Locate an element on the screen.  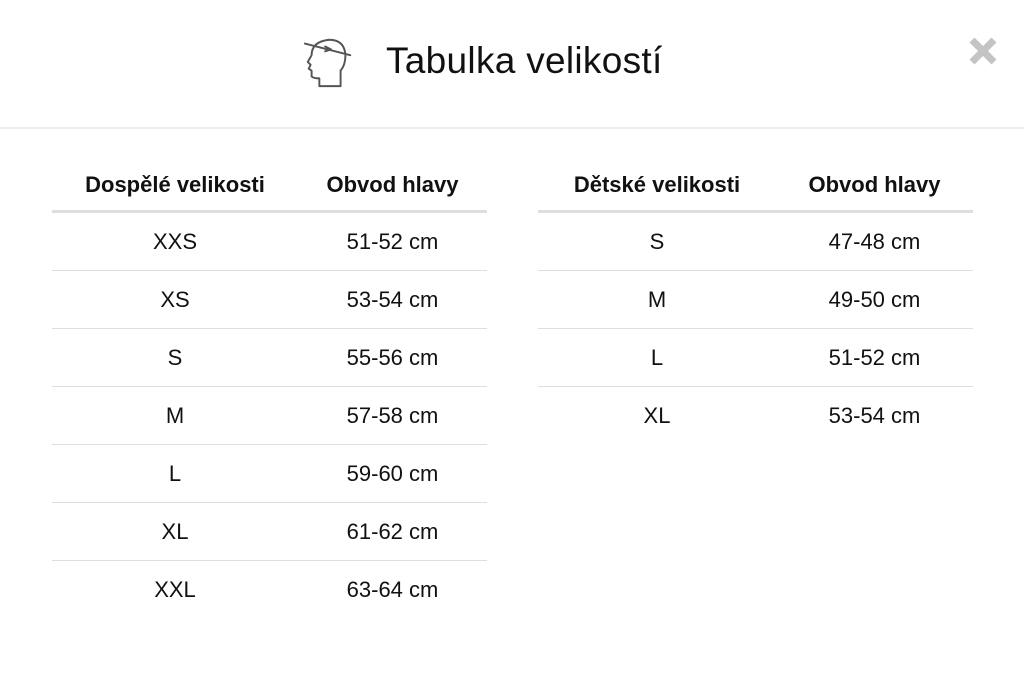
head-circumference-cell: 49-50 cm is located at coordinates (874, 299).